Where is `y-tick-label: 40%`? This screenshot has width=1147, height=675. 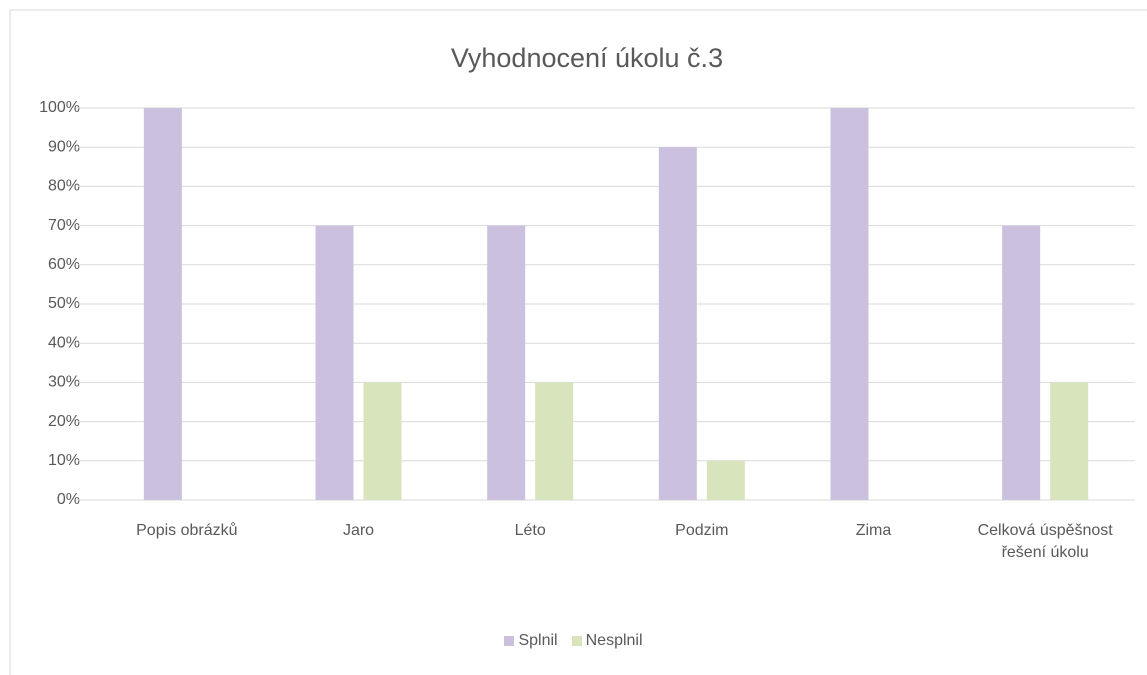 y-tick-label: 40% is located at coordinates (64, 342).